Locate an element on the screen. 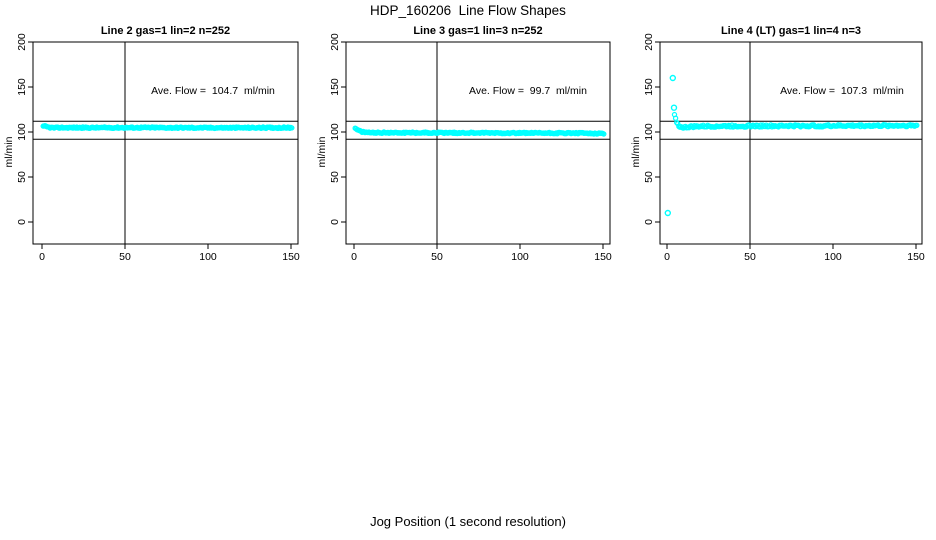  panel-title-line3: Line 3 gas=1 lin=3 n=252 is located at coordinates (478, 31).